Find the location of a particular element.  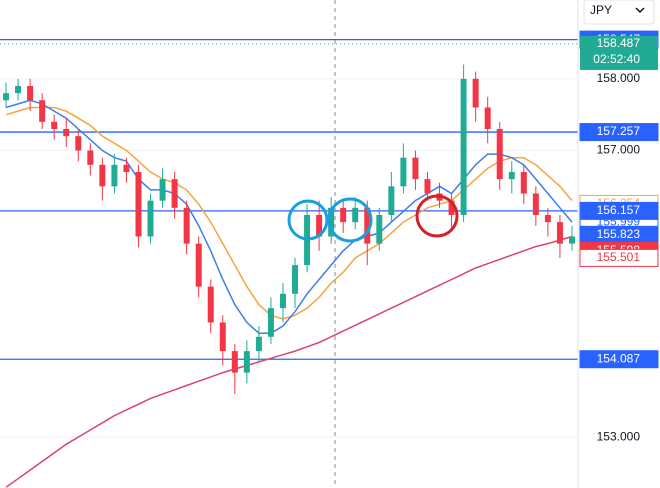

level-tag-label: 154.087 is located at coordinates (619, 358).